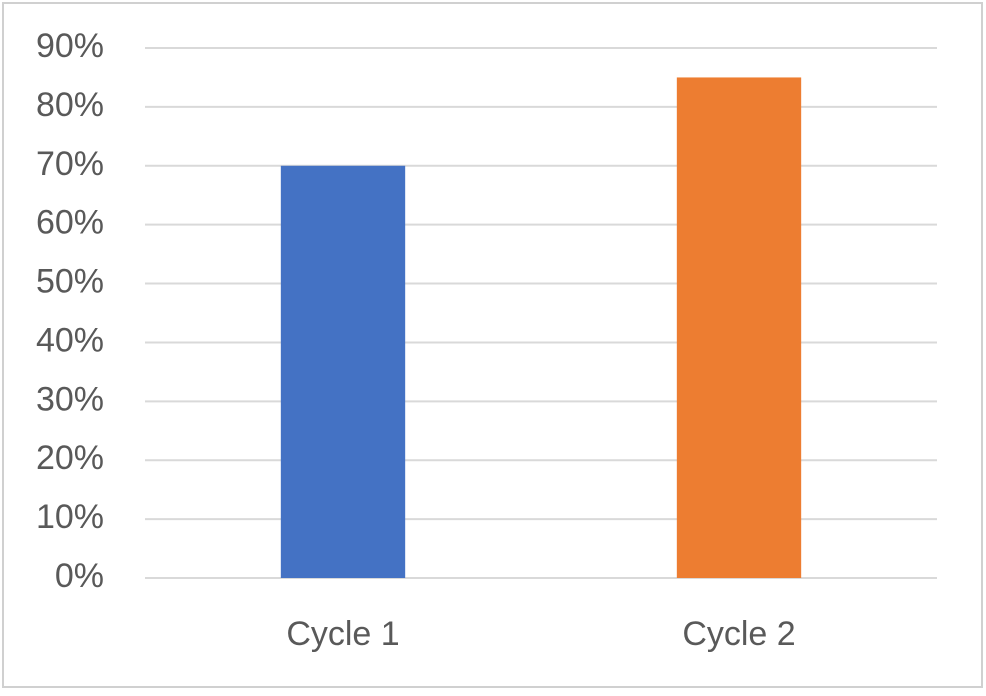 This screenshot has width=986, height=696. Describe the element at coordinates (70, 399) in the screenshot. I see `y-tick-label: 30%` at that location.